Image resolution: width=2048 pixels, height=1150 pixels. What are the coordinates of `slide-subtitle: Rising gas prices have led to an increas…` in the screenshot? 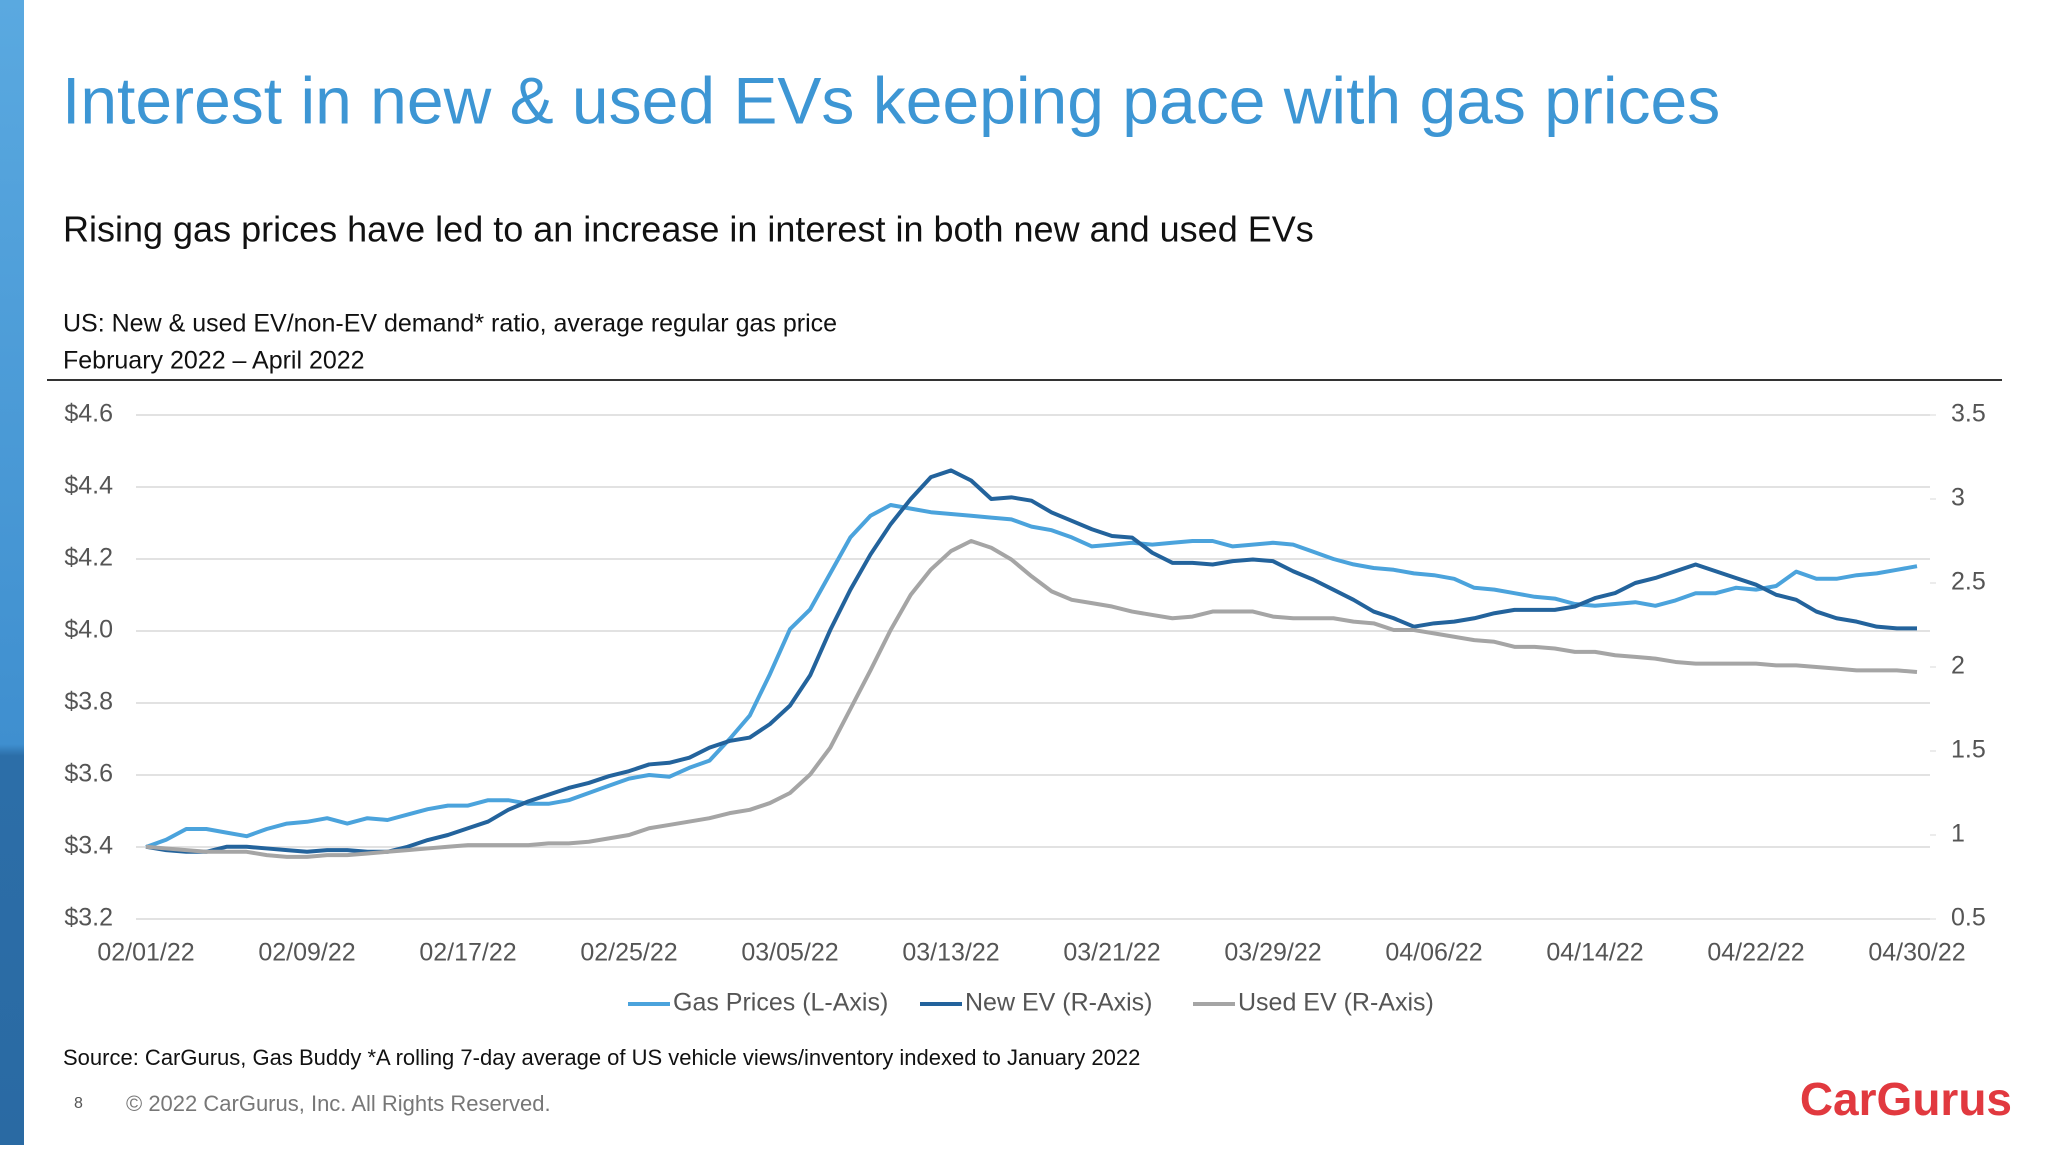 It's located at (688, 229).